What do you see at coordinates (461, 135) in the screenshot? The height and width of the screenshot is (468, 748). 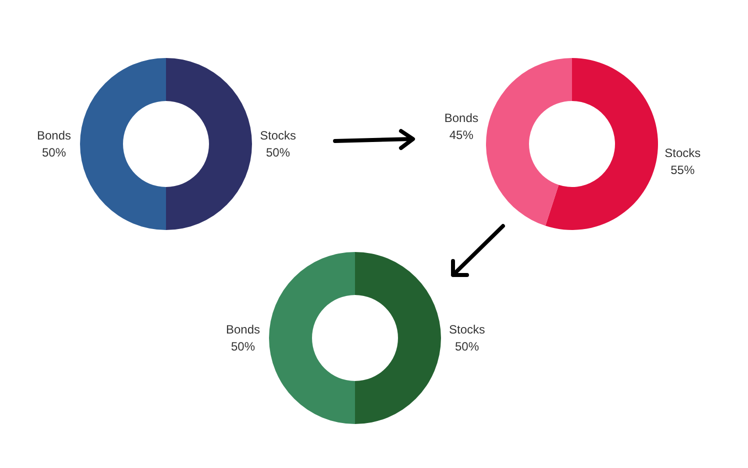 I see `data-label: 45%` at bounding box center [461, 135].